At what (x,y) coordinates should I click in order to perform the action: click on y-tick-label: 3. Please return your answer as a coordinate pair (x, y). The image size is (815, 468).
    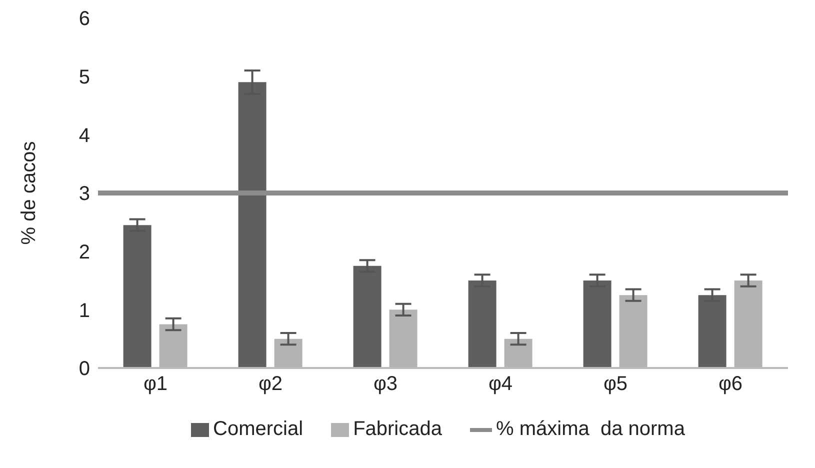
    Looking at the image, I should click on (84, 194).